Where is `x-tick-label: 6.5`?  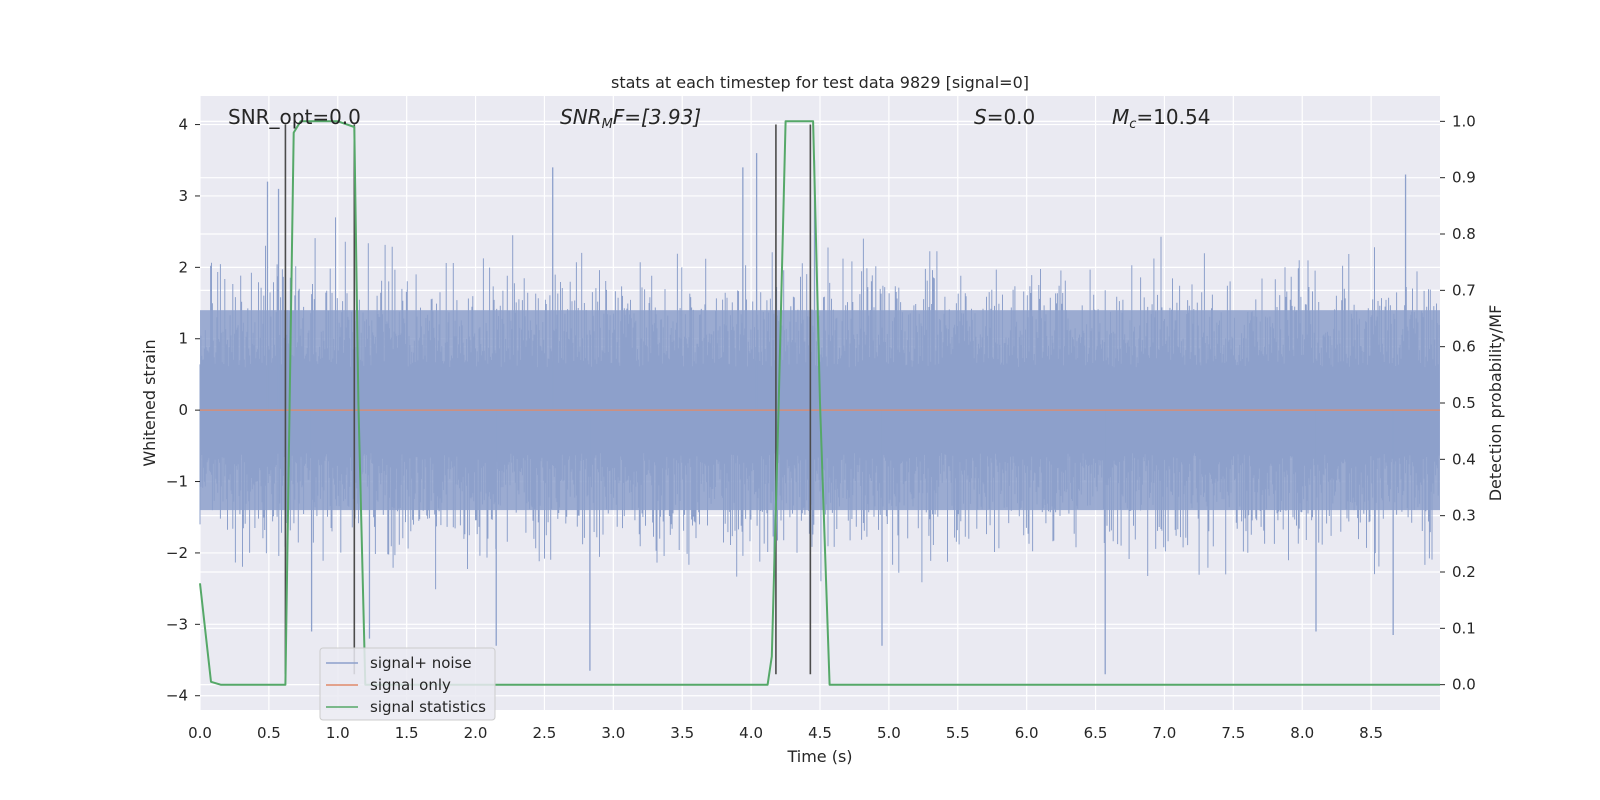
x-tick-label: 6.5 is located at coordinates (1096, 733).